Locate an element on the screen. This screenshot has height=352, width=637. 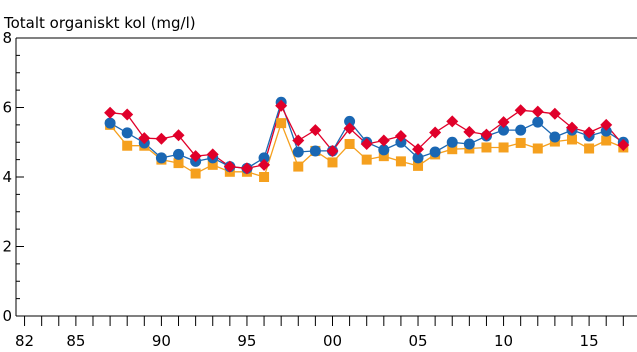
x-tick-label: 15 is located at coordinates (589, 341).